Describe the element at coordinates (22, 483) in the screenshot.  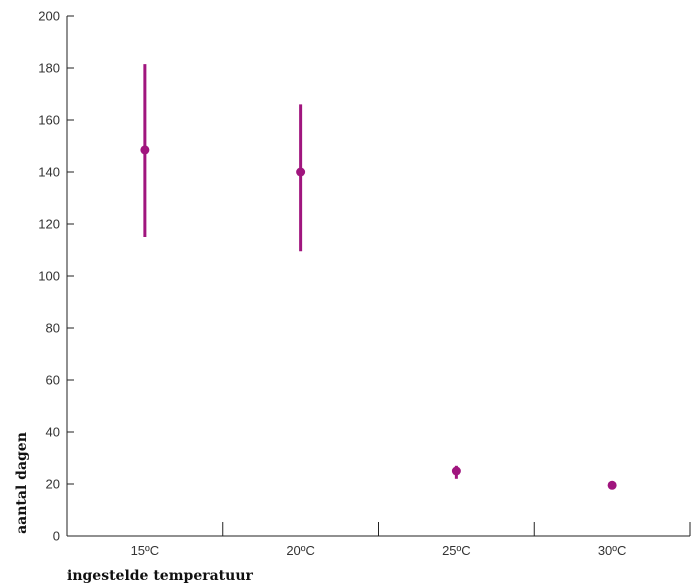
I see `y-axis-title: aantal dagen` at that location.